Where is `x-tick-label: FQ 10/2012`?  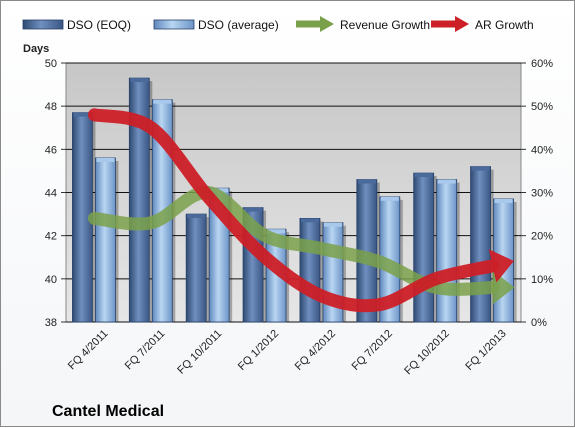 x-tick-label: FQ 10/2012 is located at coordinates (427, 353).